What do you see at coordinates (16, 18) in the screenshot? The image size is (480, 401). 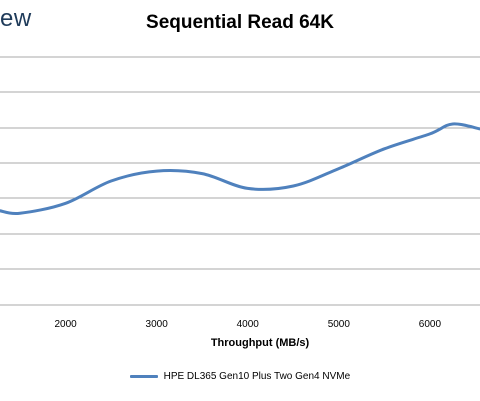 I see `brand-logo-fragment: ew` at bounding box center [16, 18].